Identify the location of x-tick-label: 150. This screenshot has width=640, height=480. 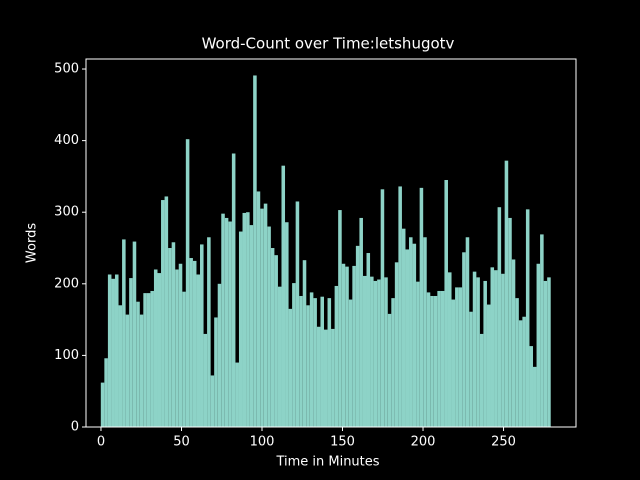
(342, 442).